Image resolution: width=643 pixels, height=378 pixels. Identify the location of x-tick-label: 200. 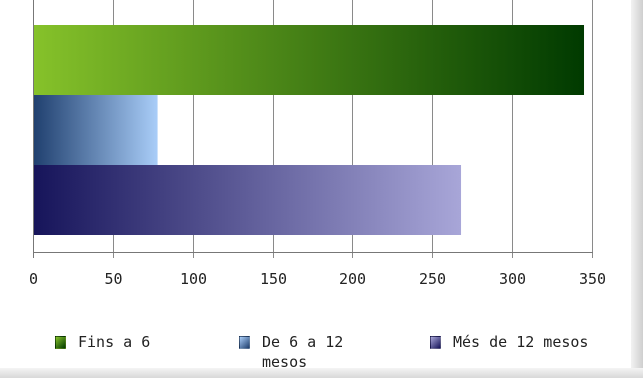
(352, 279).